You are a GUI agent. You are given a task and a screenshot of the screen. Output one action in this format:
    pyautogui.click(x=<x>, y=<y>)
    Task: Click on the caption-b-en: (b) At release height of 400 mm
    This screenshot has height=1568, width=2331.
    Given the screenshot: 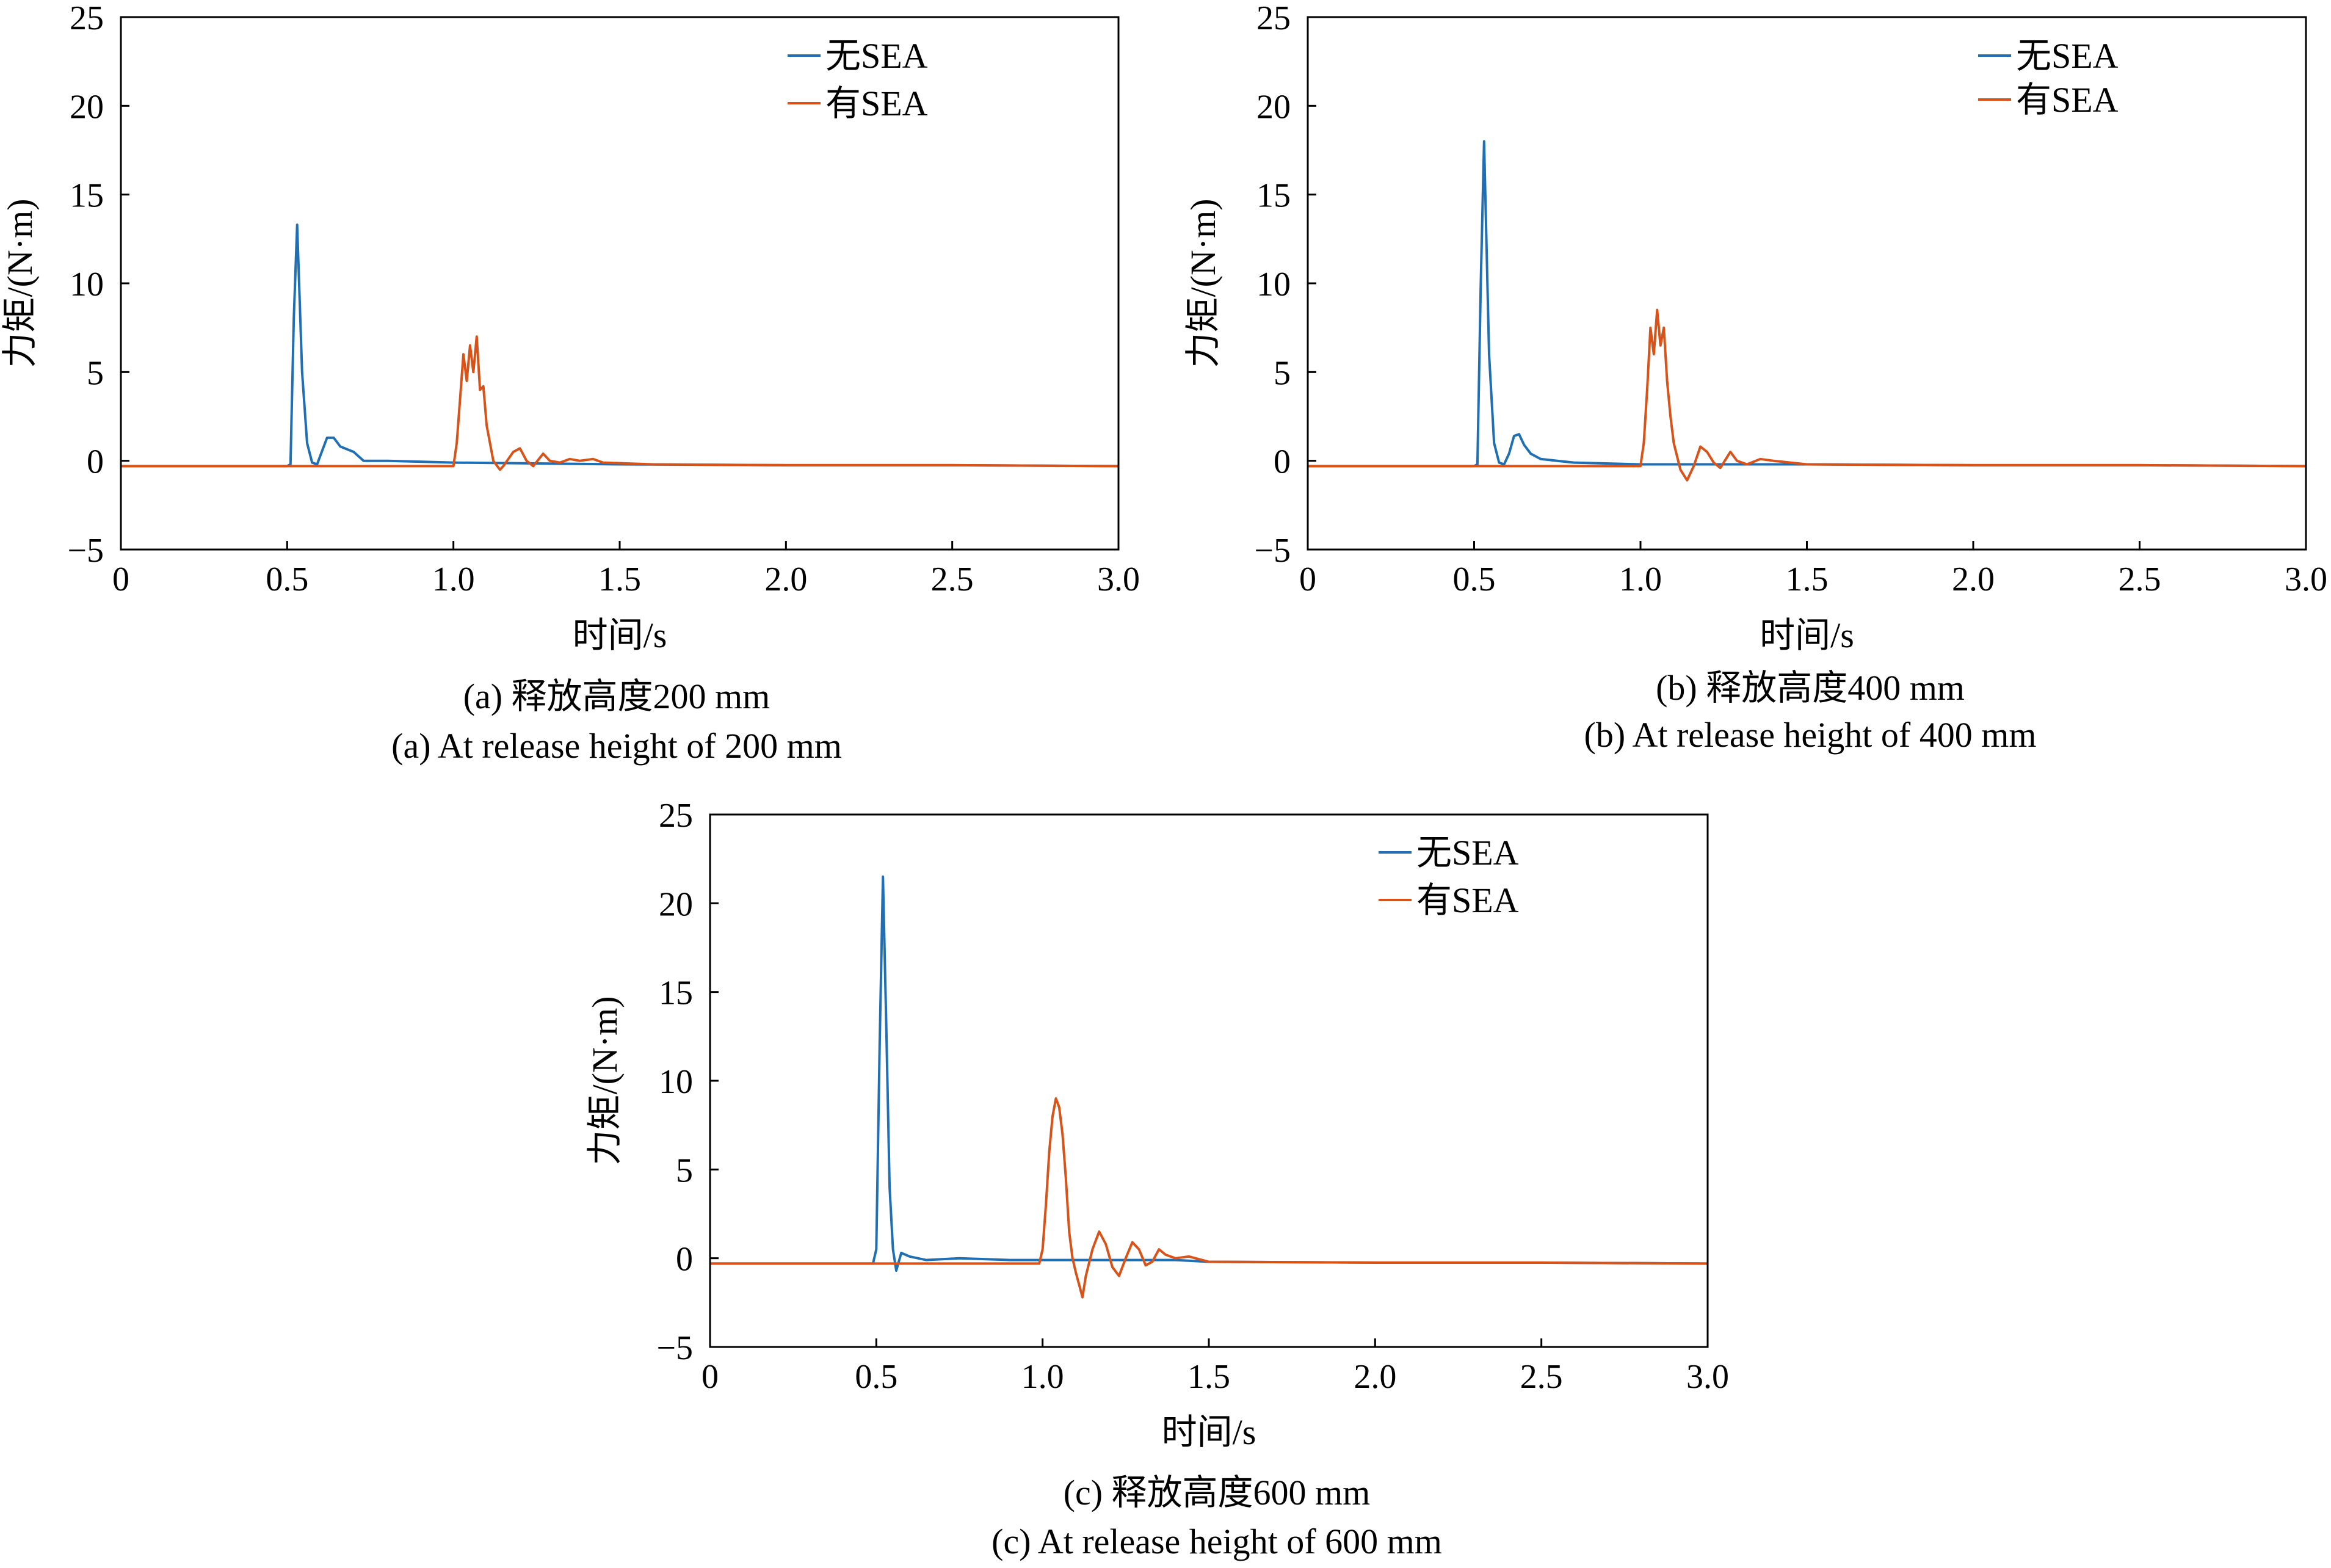 What is the action you would take?
    pyautogui.click(x=1810, y=735)
    